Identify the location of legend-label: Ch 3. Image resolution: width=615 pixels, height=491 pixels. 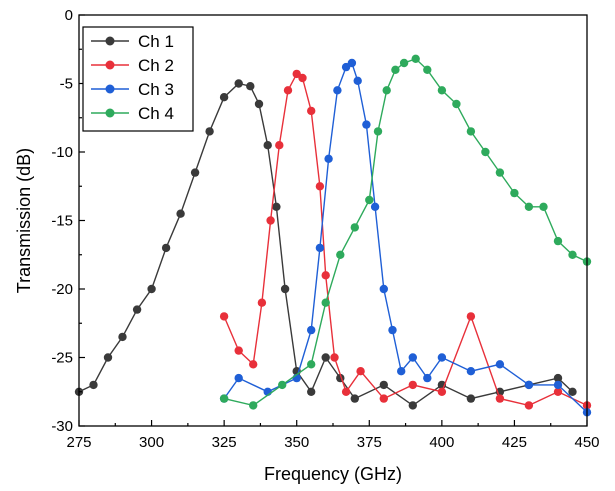
(156, 89).